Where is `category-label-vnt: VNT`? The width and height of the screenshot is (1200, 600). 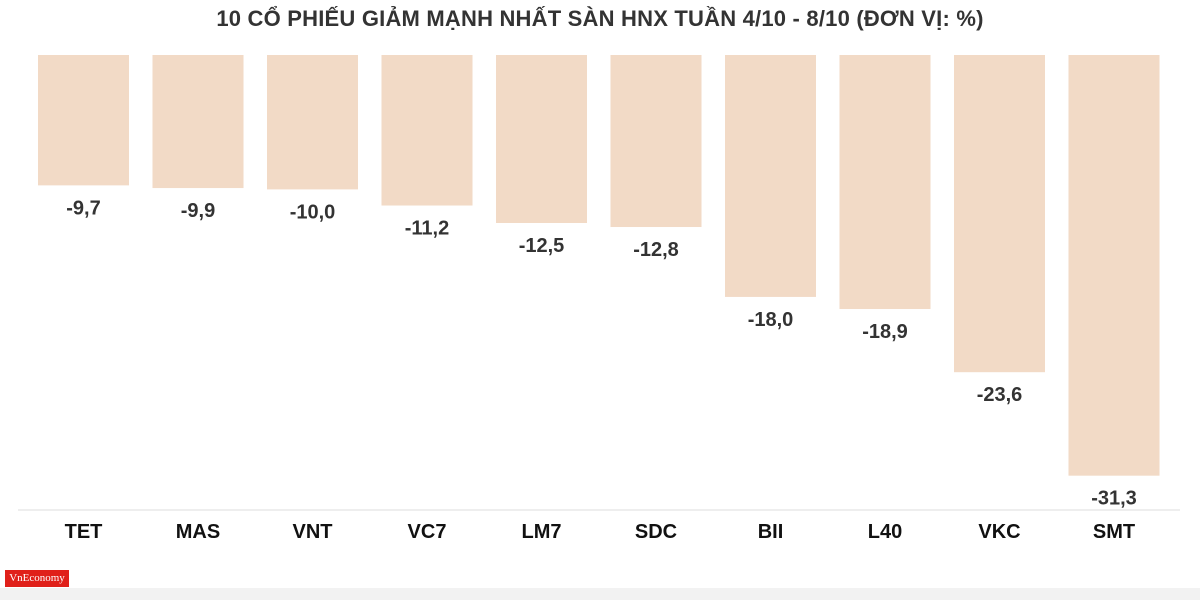
category-label-vnt: VNT is located at coordinates (313, 532).